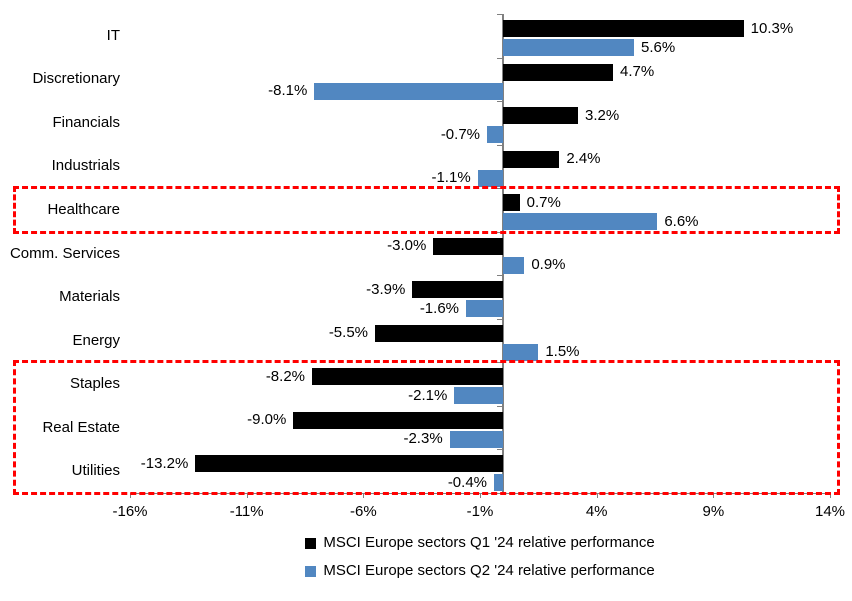 The width and height of the screenshot is (852, 601). Describe the element at coordinates (95, 471) in the screenshot. I see `category-label-utilities: Utilities` at that location.